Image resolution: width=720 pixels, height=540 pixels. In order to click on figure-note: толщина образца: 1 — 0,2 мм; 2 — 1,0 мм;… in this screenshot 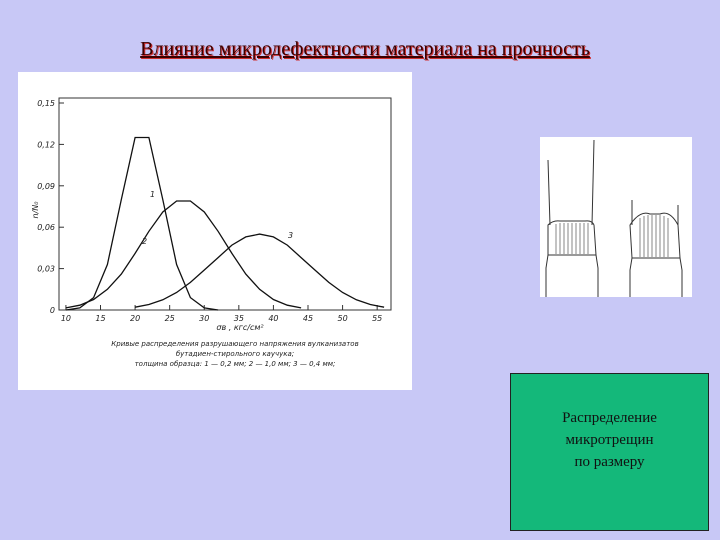, I will do `click(235, 364)`.